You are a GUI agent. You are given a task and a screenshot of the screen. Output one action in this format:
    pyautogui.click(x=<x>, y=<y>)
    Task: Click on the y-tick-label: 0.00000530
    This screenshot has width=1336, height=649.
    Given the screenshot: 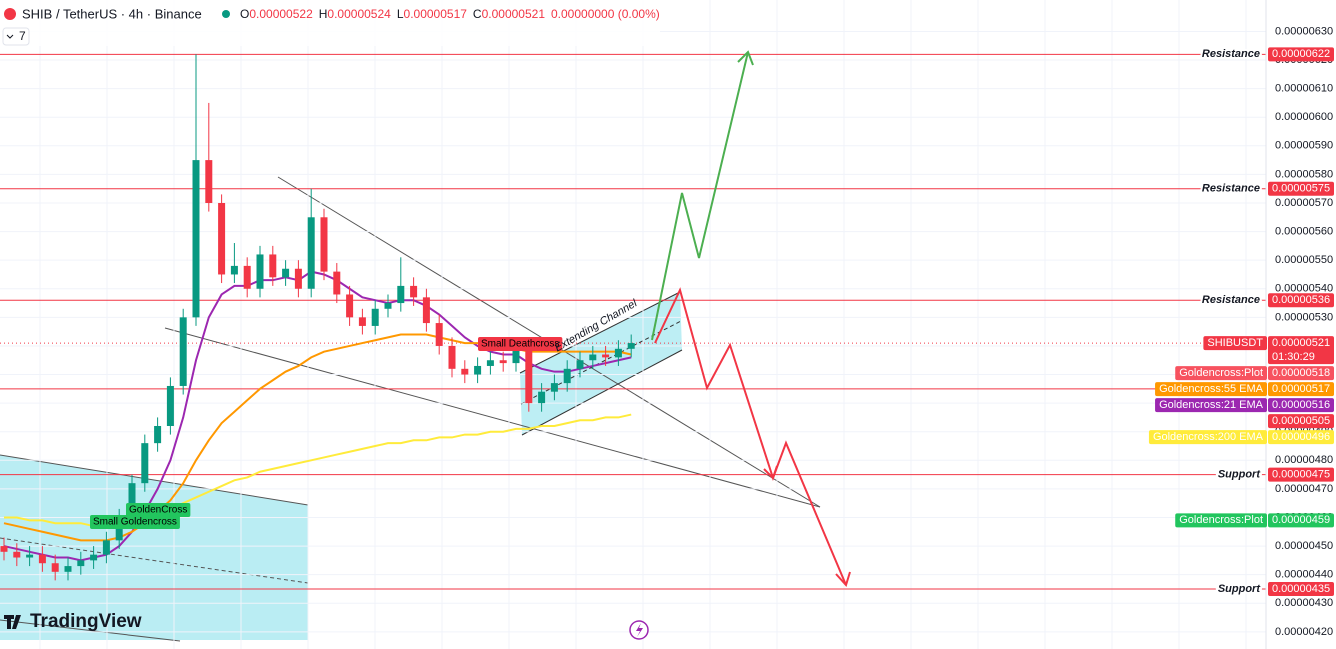 What is the action you would take?
    pyautogui.click(x=1304, y=317)
    